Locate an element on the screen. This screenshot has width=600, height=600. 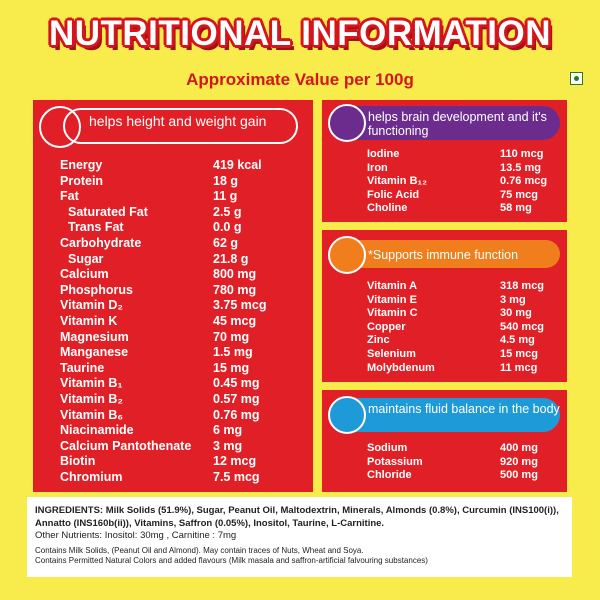
veg-symbol is located at coordinates (576, 78).